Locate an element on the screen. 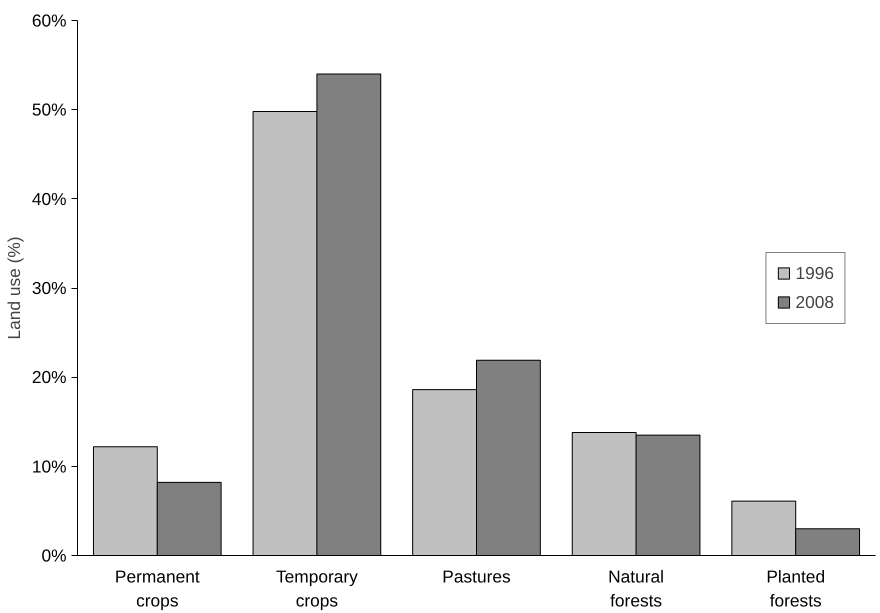  legend-label: 1996 is located at coordinates (814, 273).